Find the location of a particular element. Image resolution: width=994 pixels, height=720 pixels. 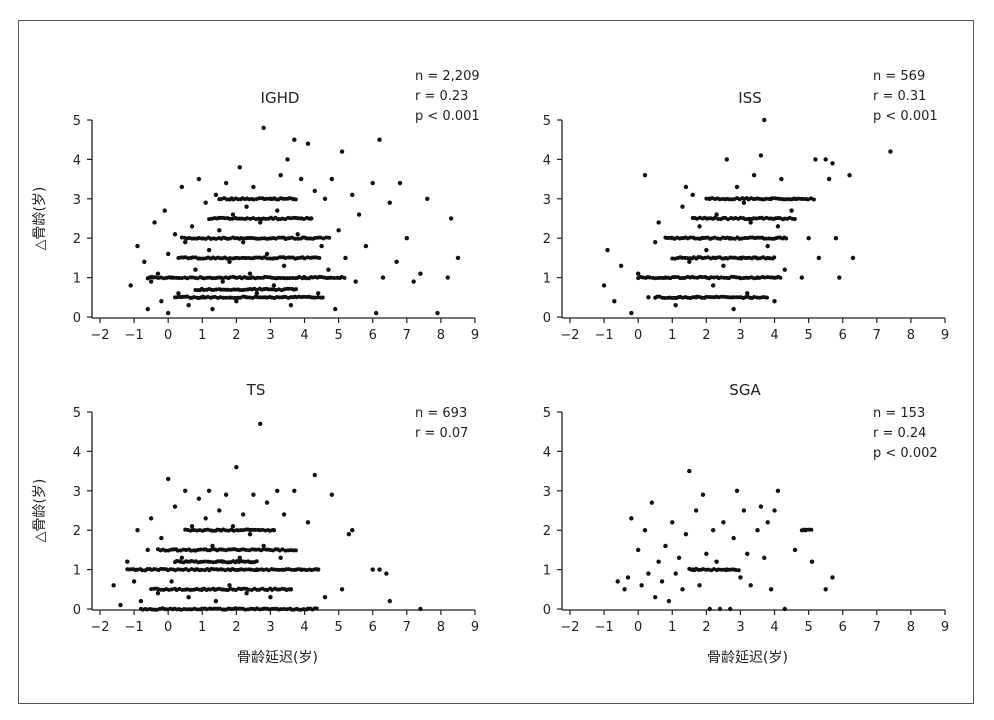

x-tick-label: 8 is located at coordinates (441, 627).